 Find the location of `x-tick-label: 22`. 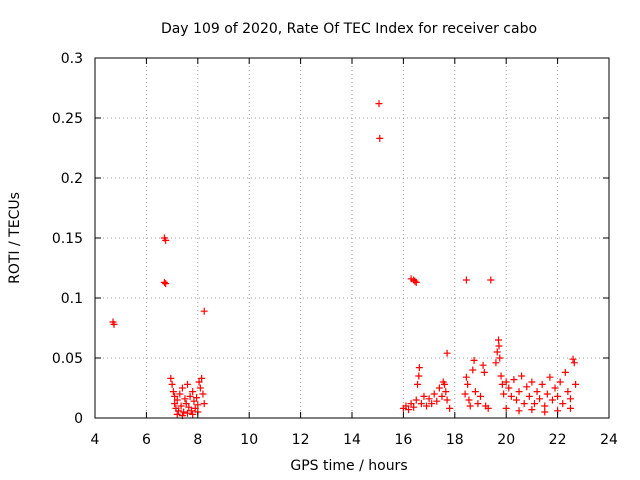

x-tick-label: 22 is located at coordinates (558, 440).